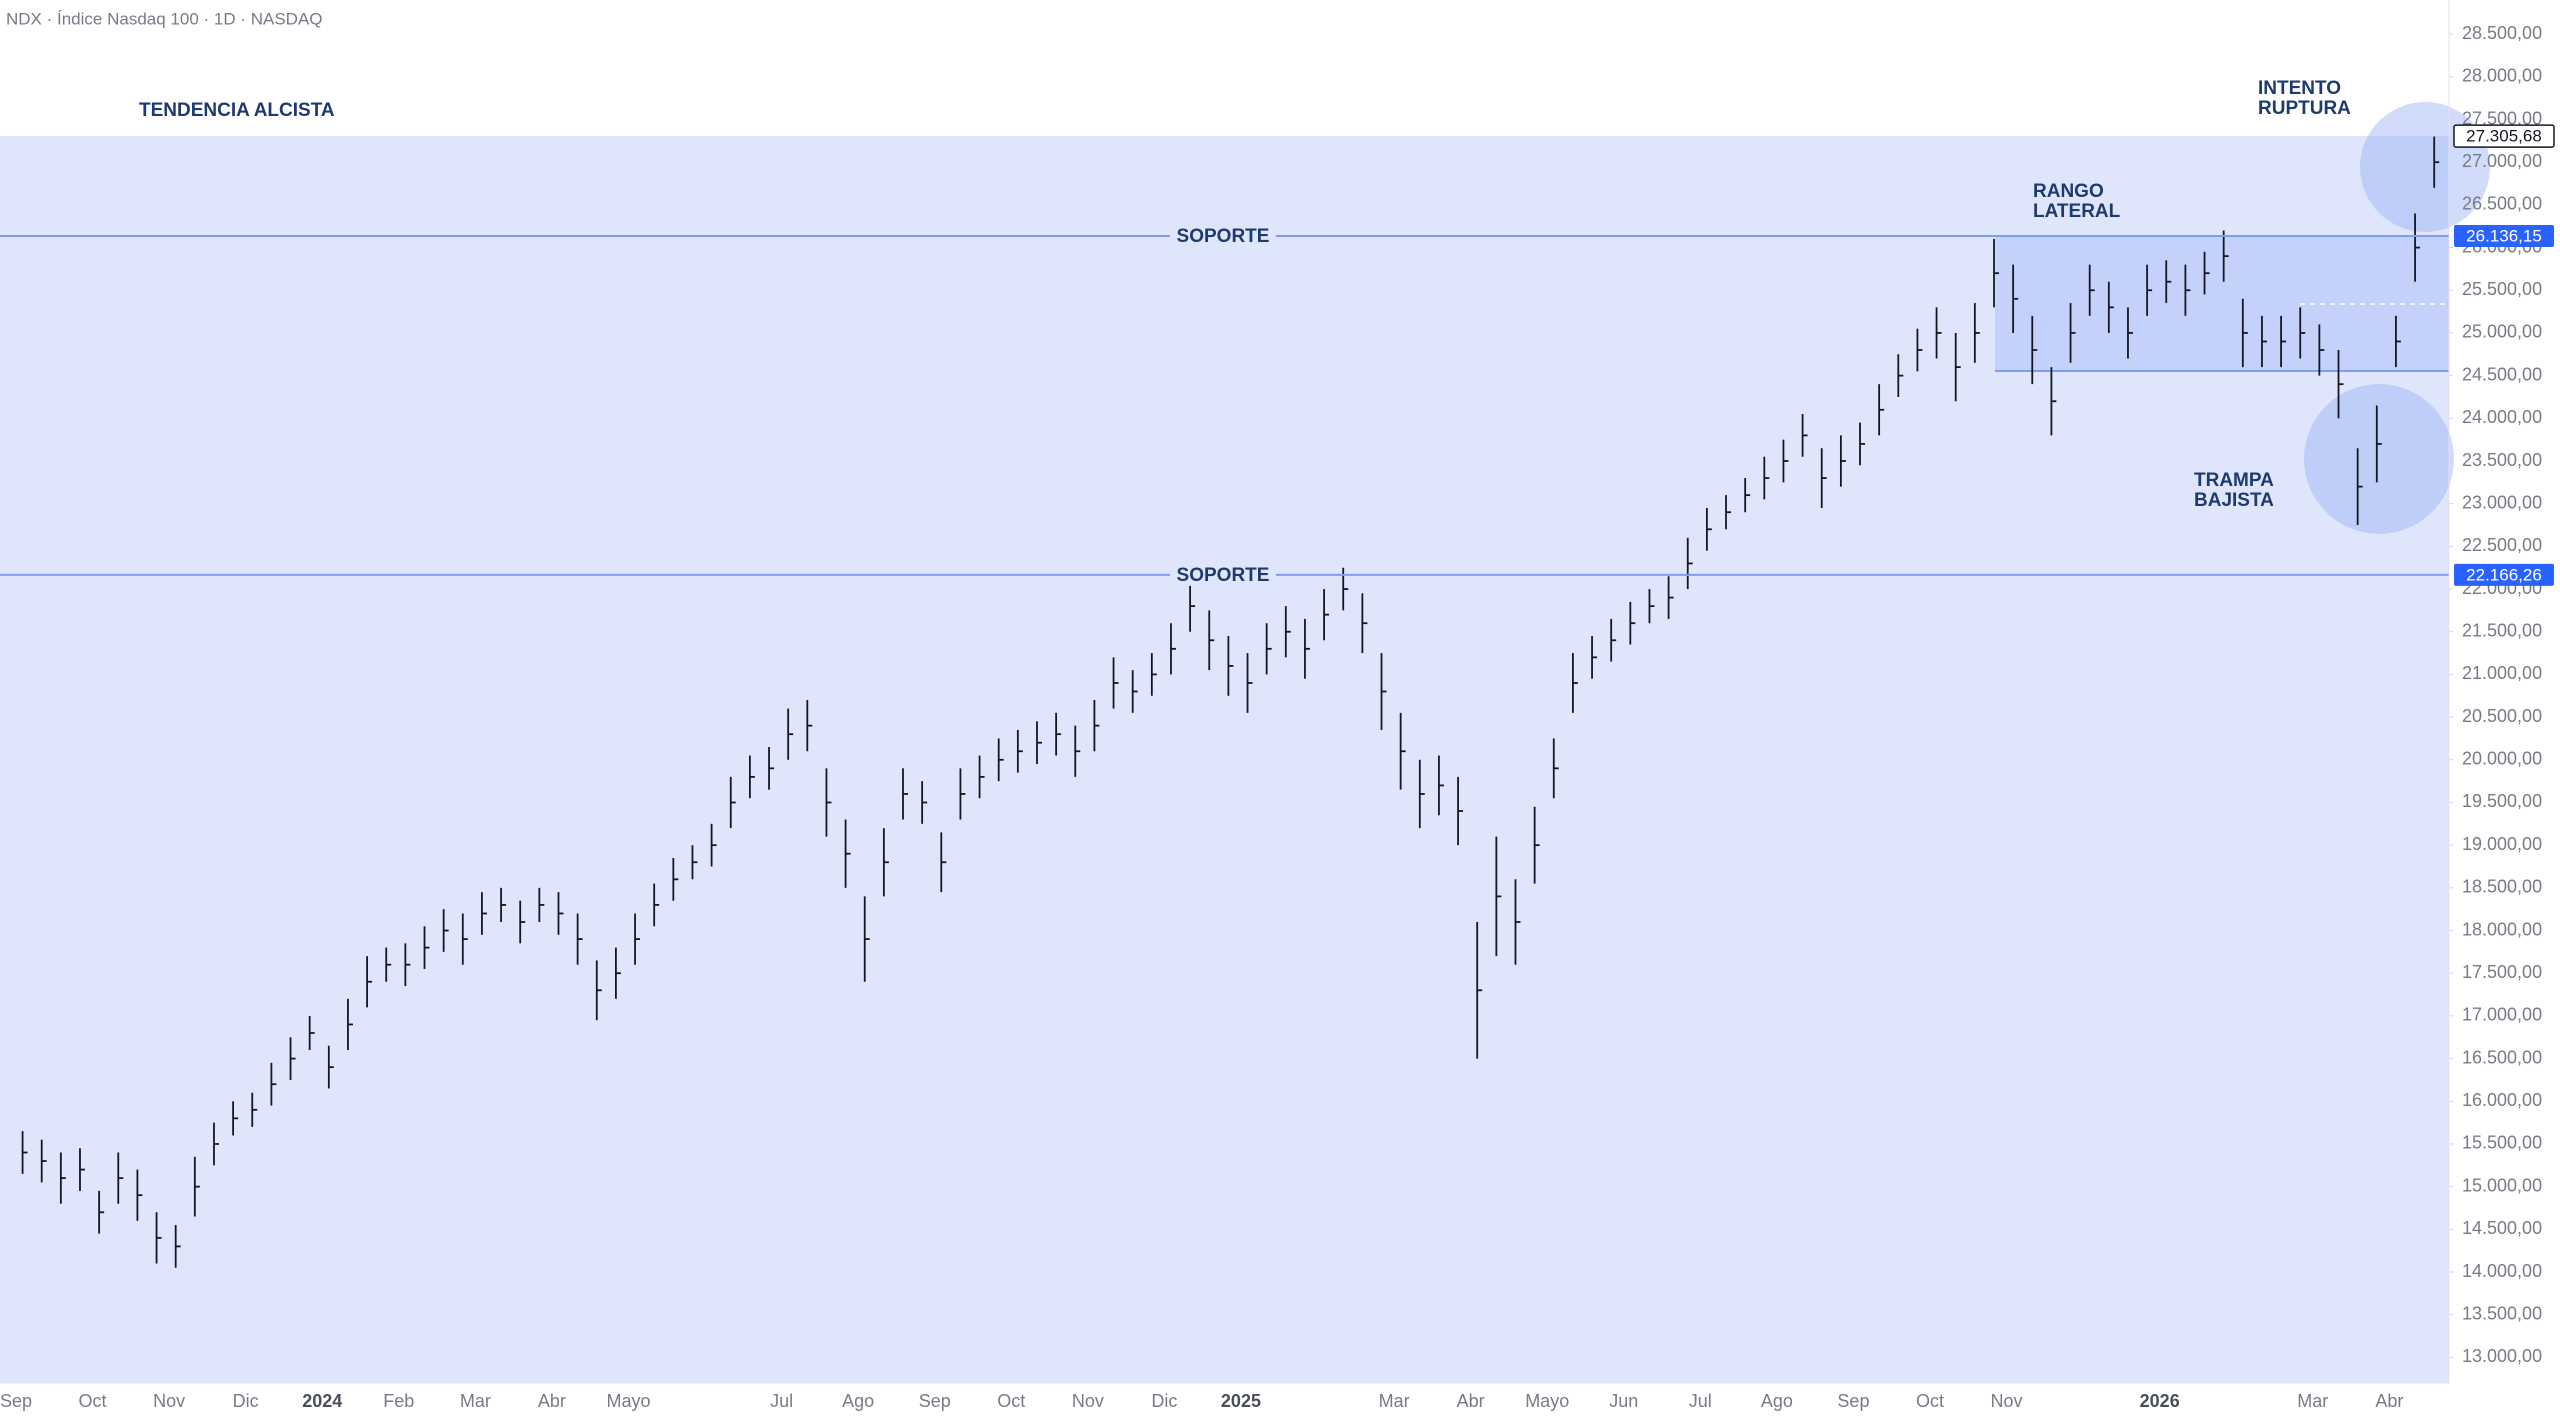 This screenshot has height=1416, width=2560. What do you see at coordinates (2502, 1271) in the screenshot?
I see `y-tick-label: 14.000,00` at bounding box center [2502, 1271].